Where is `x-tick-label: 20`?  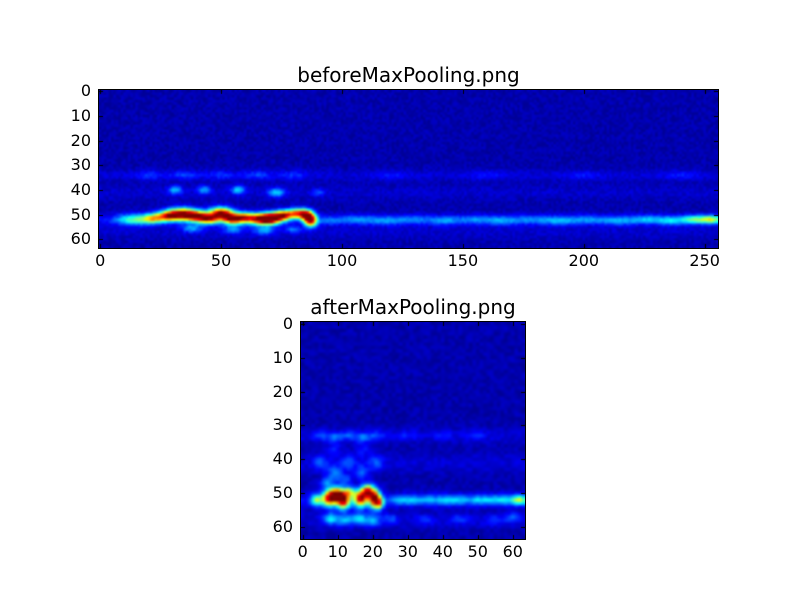 x-tick-label: 20 is located at coordinates (372, 551).